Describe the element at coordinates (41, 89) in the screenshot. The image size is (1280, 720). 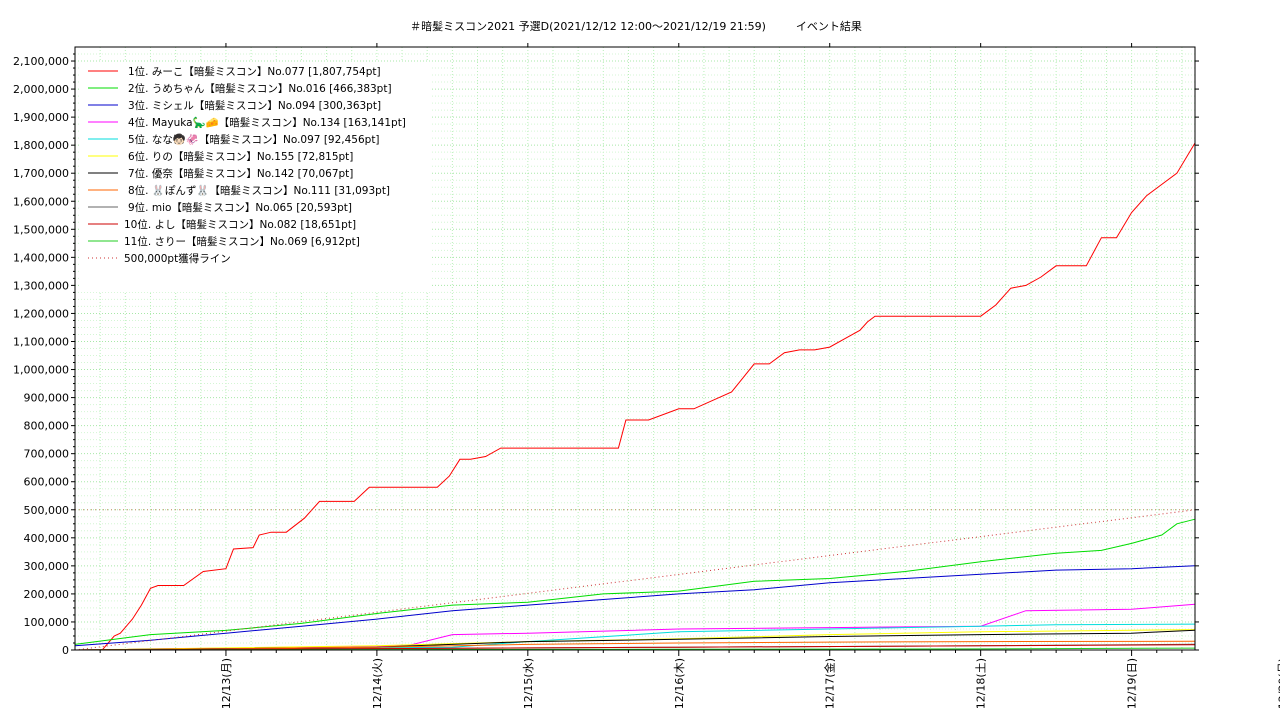
I see `y-tick-label: 2,000,000` at that location.